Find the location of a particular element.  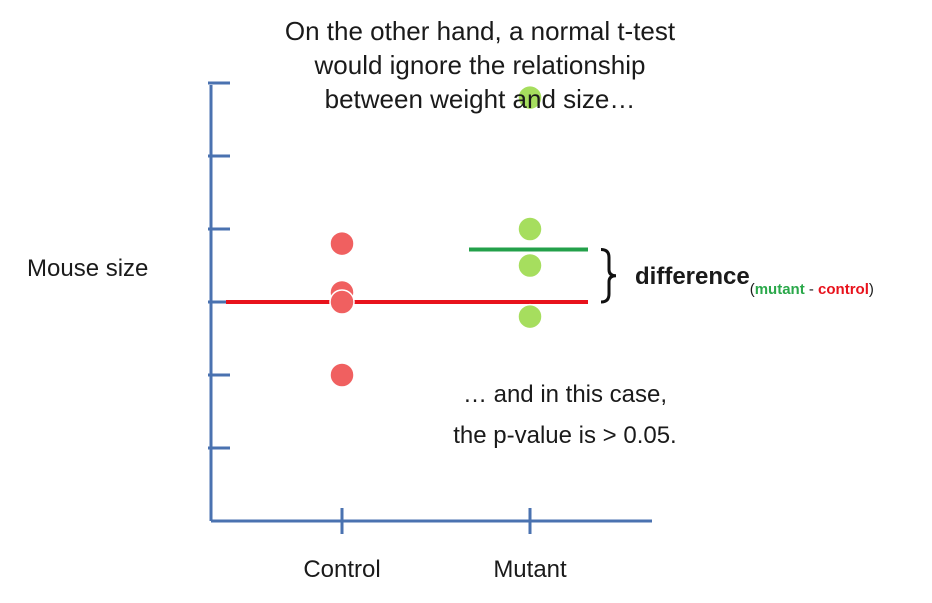

note-line-1: … and in this case, is located at coordinates (565, 394).